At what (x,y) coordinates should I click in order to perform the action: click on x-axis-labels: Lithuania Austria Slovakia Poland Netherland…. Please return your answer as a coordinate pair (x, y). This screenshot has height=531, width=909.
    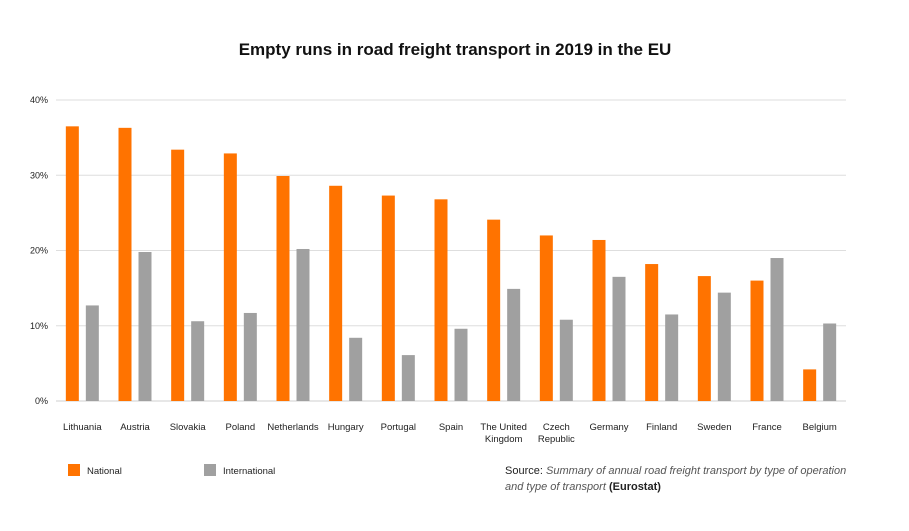
    Looking at the image, I should click on (450, 433).